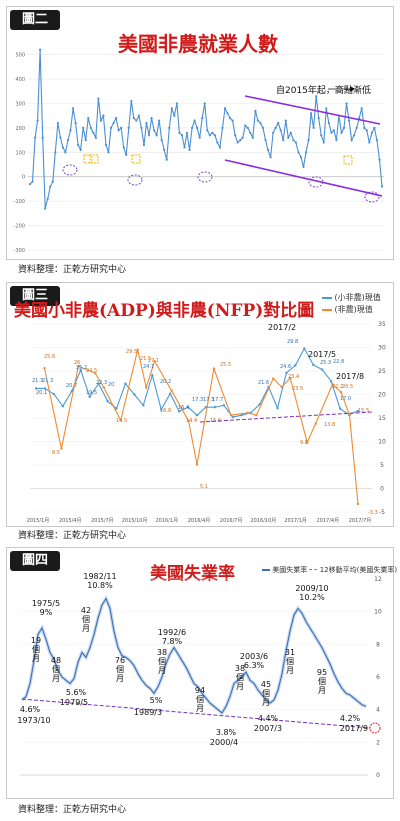  Describe the element at coordinates (329, 425) in the screenshot. I see `nfp-data-label: 13.8` at that location.